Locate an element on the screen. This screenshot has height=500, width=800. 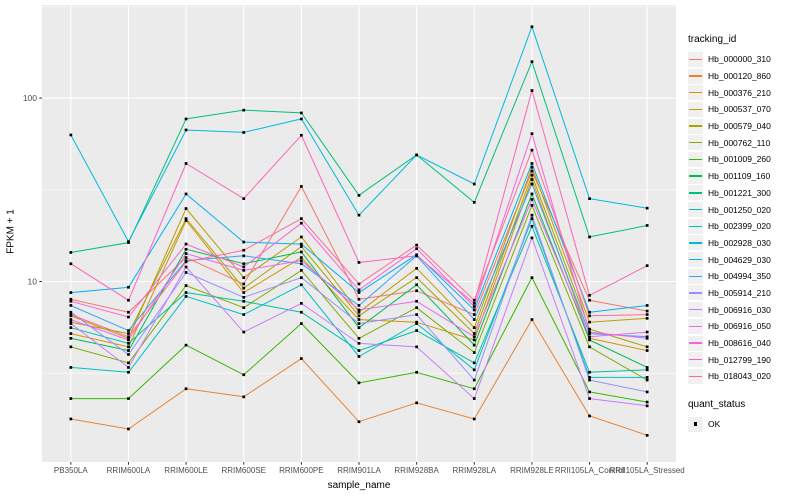
legend-item: Hb_006916_030 is located at coordinates (743, 309).